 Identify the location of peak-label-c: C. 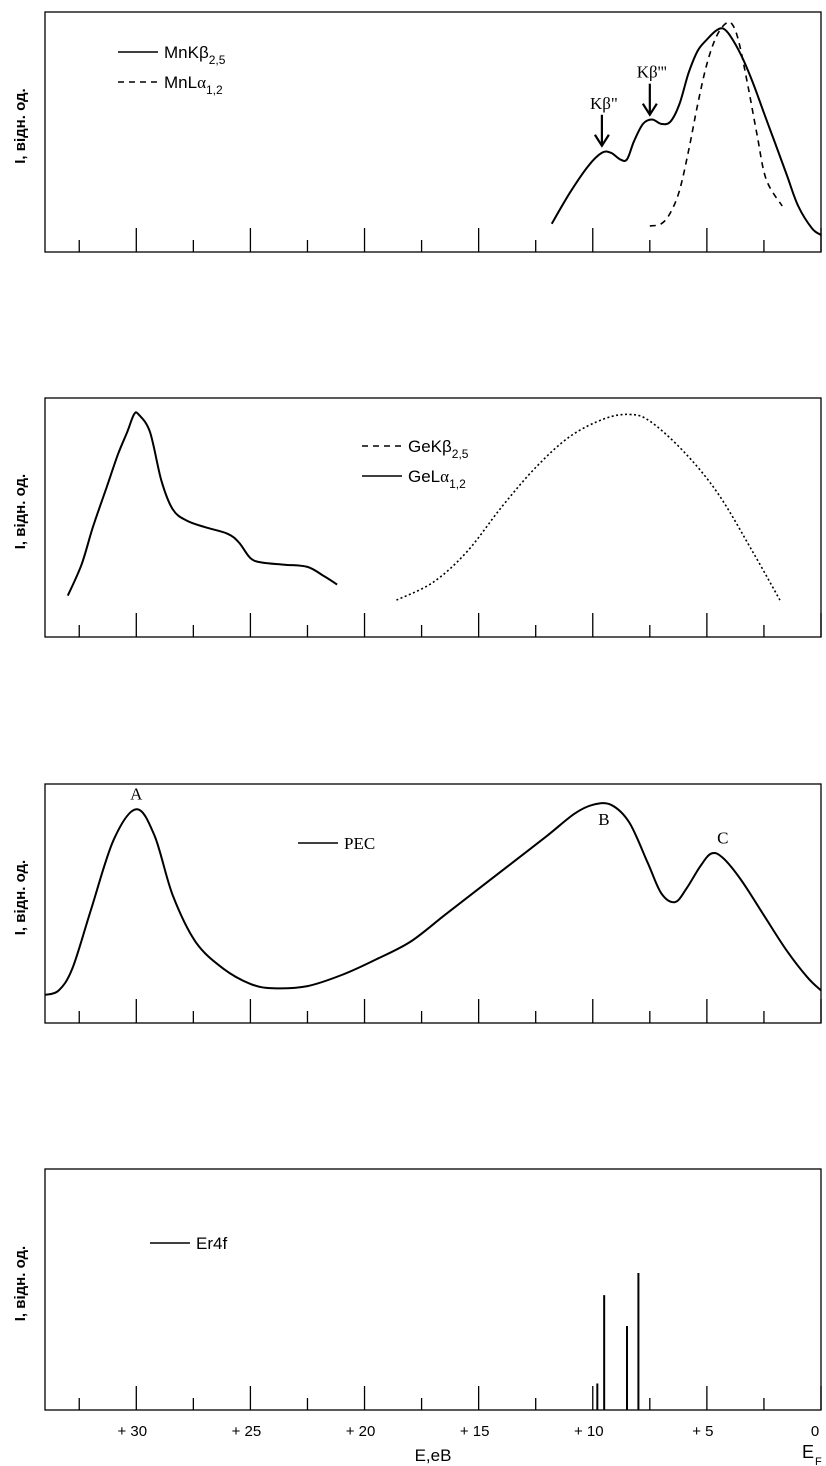
(722, 837).